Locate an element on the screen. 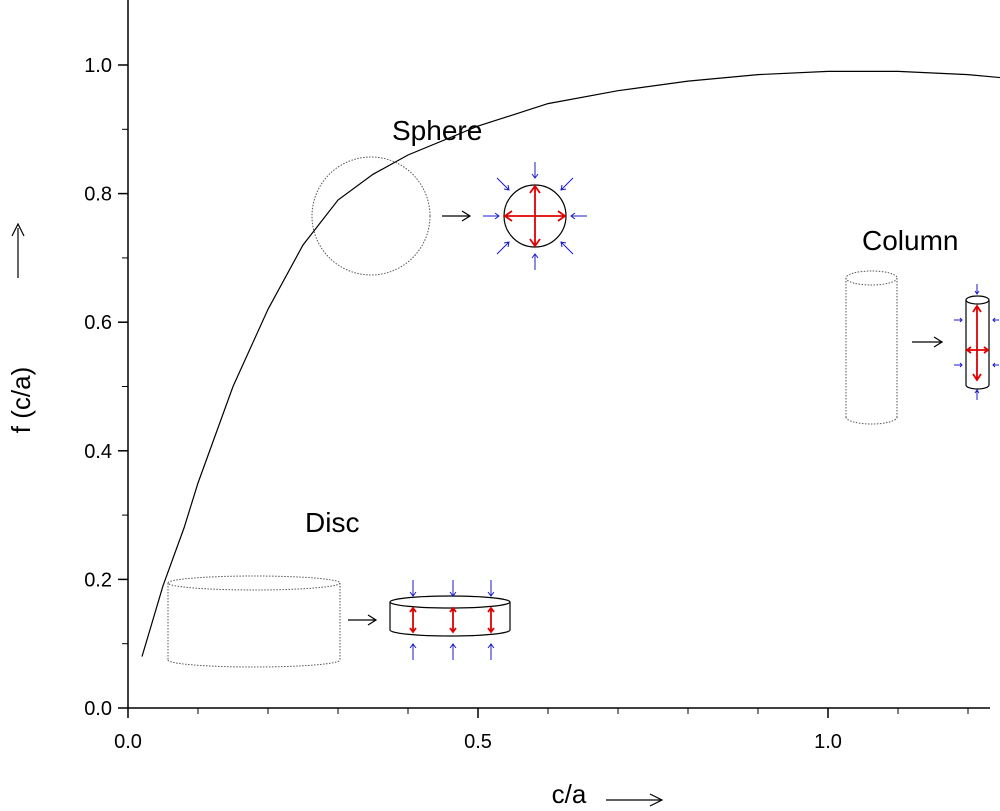 The image size is (1000, 811). disc-after-body is located at coordinates (450, 619).